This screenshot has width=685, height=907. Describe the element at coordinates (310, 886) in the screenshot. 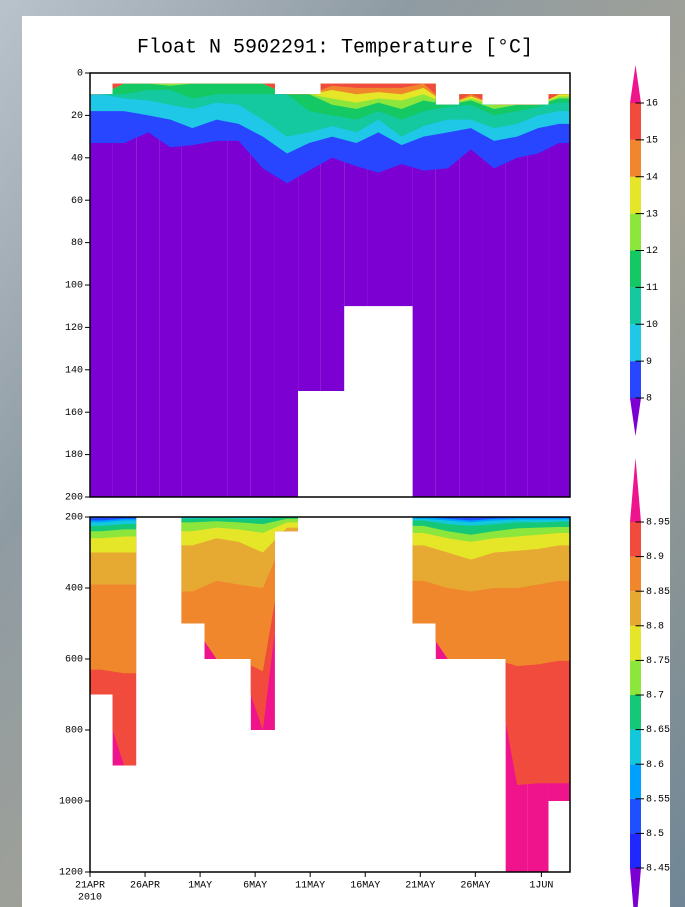

I see `x-tick-label: 11MAY` at that location.